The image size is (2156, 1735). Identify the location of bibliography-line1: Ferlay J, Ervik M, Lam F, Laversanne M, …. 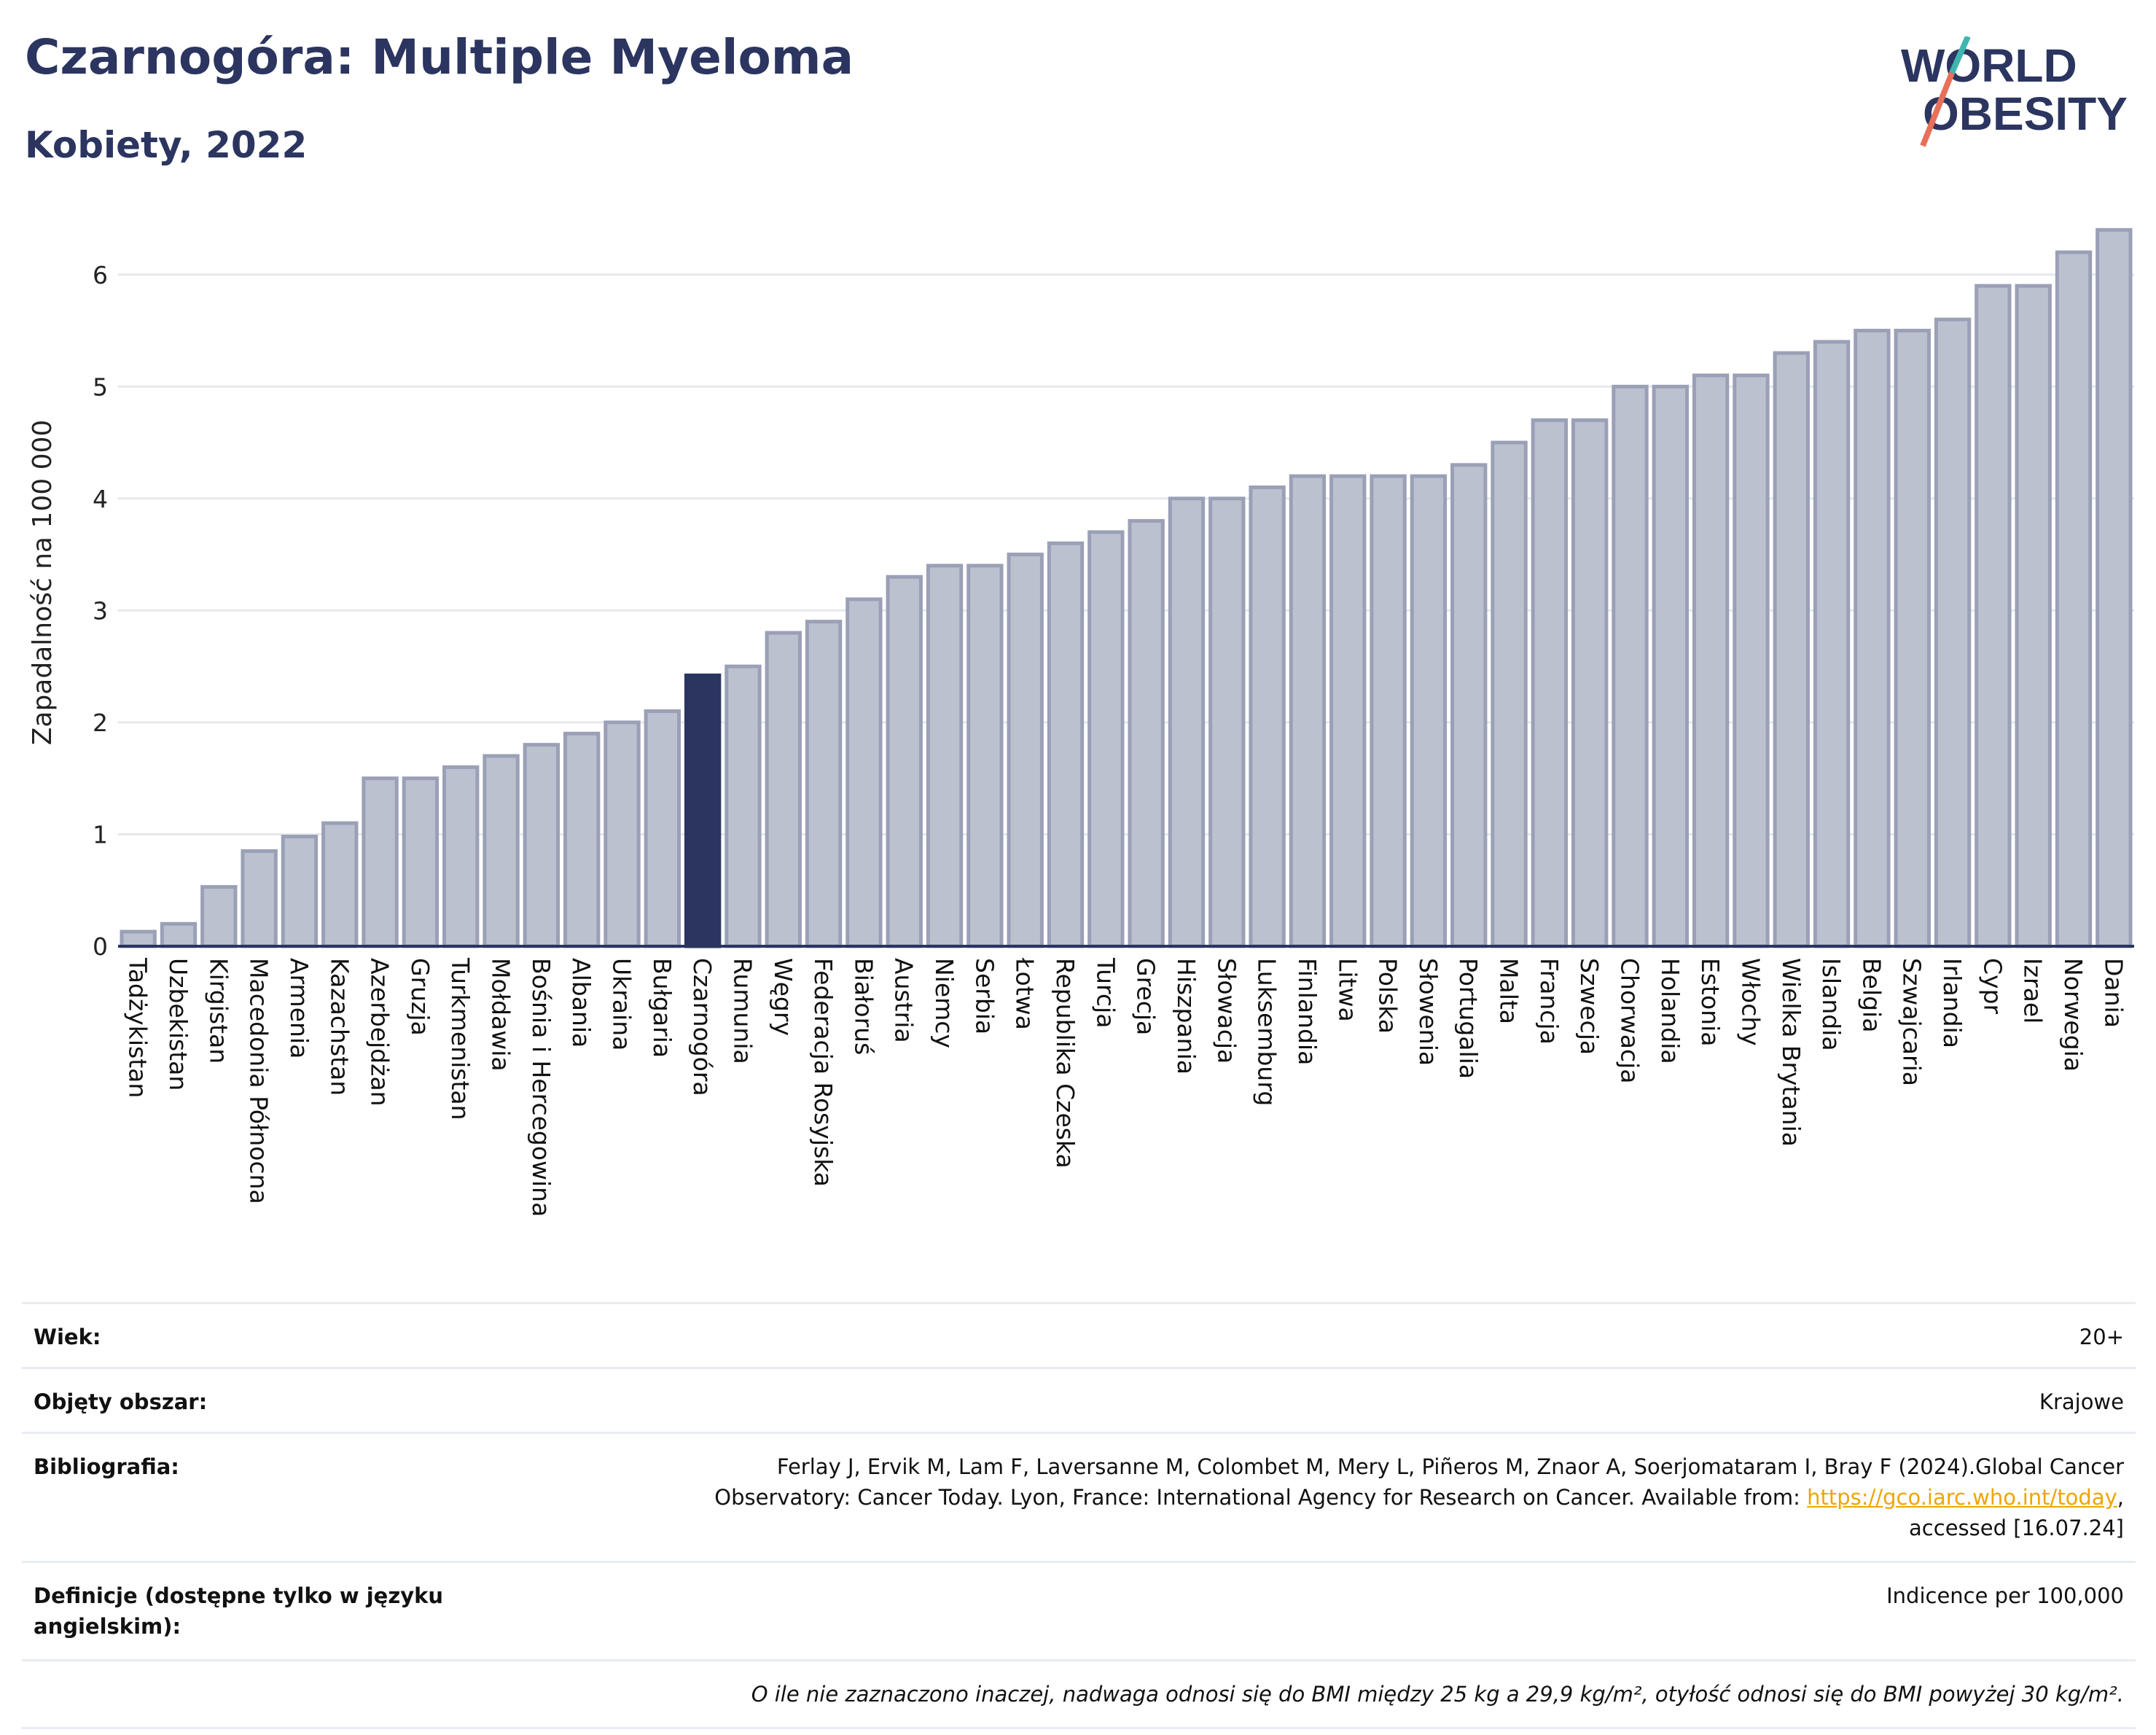
(1450, 1466).